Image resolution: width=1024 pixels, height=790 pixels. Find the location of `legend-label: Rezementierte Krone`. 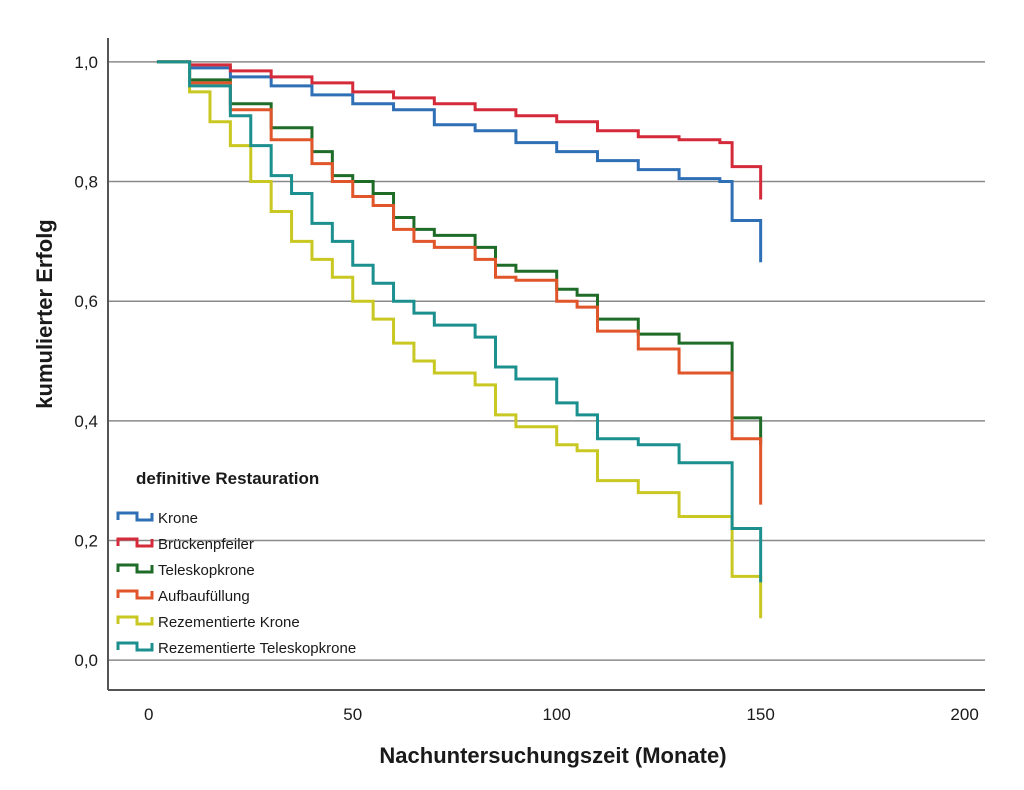

legend-label: Rezementierte Krone is located at coordinates (229, 622).